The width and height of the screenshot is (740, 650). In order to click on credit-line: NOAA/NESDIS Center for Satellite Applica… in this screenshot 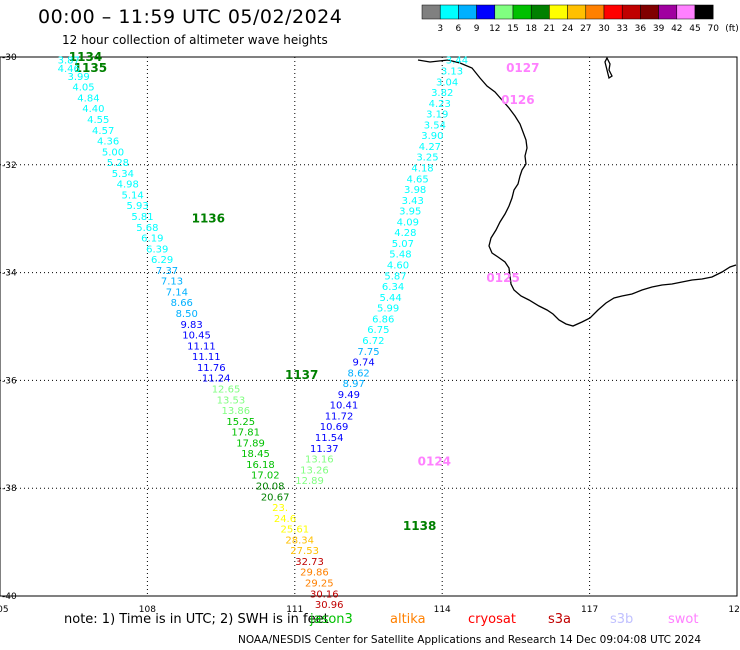, I will do `click(470, 640)`.